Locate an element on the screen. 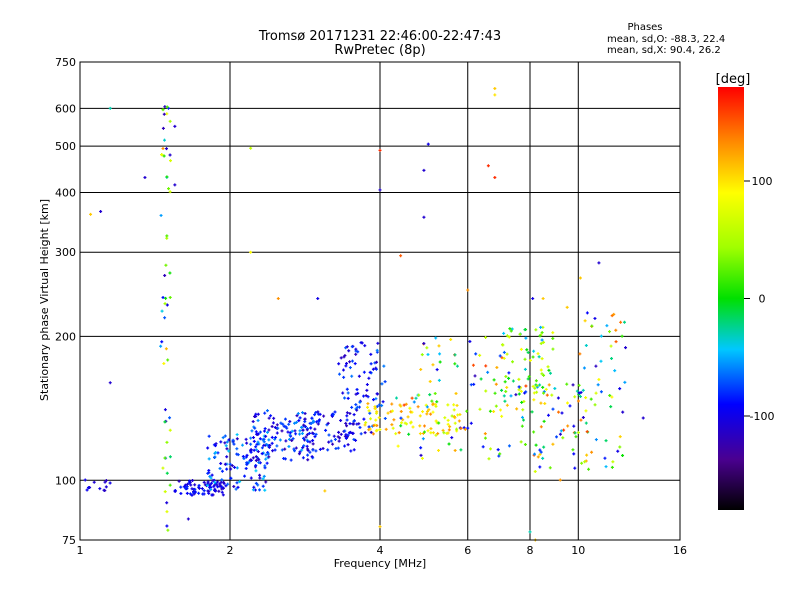 The width and height of the screenshot is (800, 600). chart-subtitle: RwPretec (8p) is located at coordinates (379, 50).